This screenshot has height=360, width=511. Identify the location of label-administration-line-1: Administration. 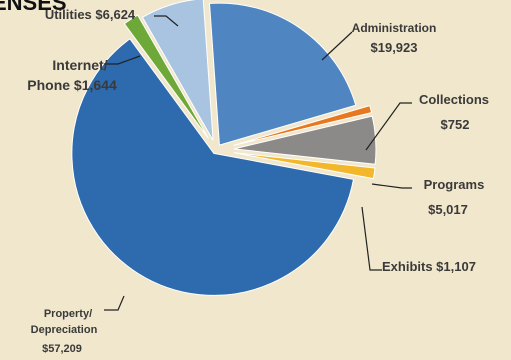
(394, 28).